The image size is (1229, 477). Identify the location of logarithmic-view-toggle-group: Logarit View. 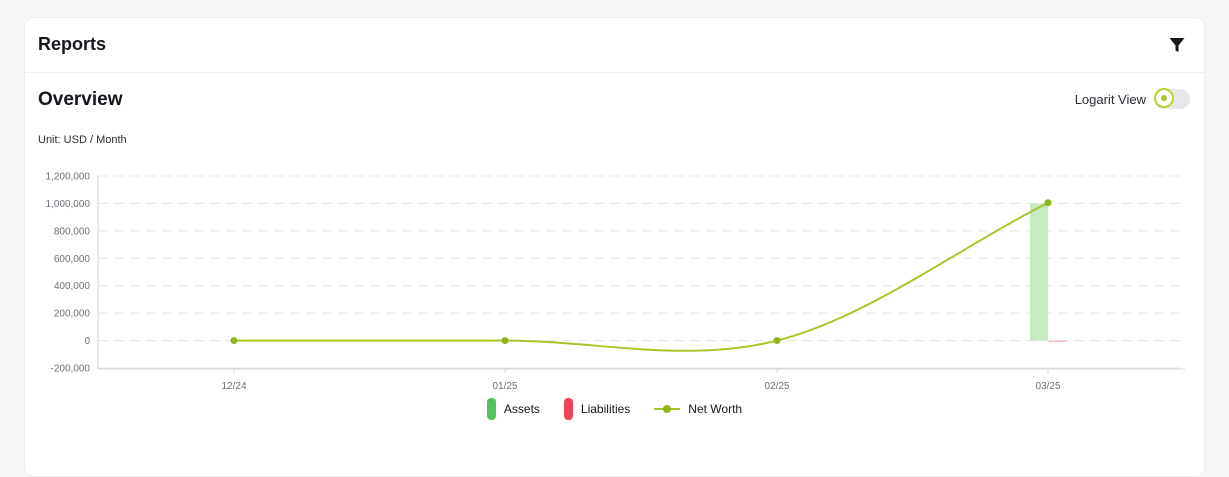
(1132, 99).